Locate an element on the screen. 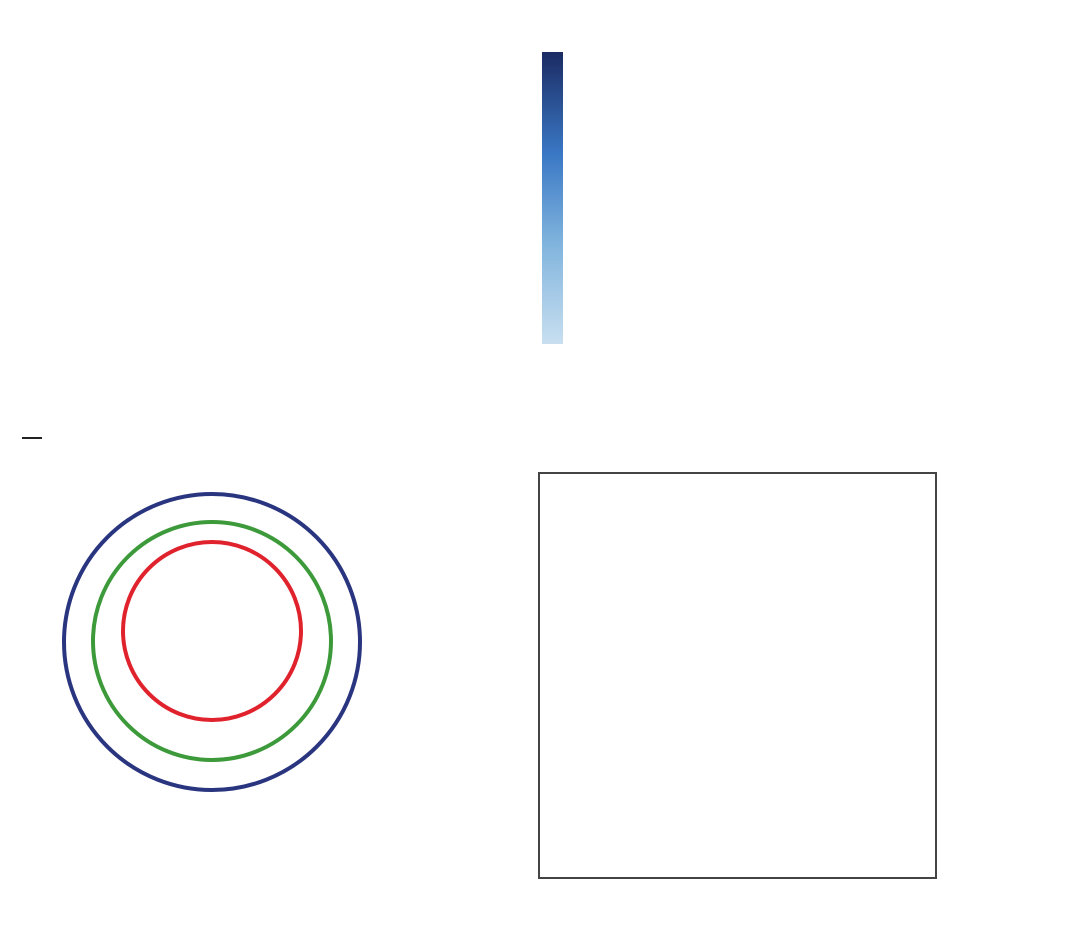 The height and width of the screenshot is (939, 1080). ring-r25 is located at coordinates (212, 642).